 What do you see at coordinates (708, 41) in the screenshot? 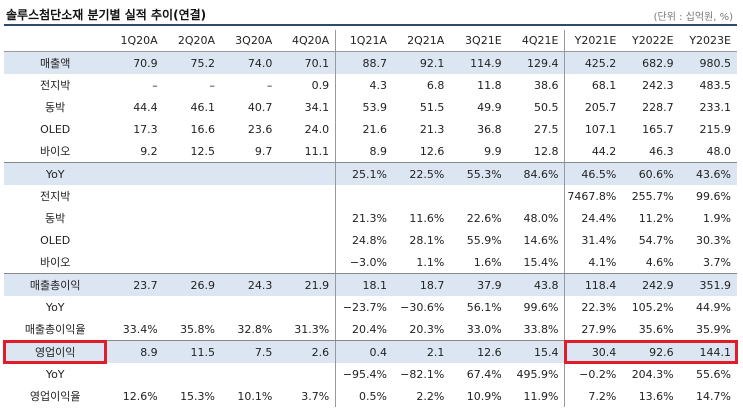
I see `header-cell: Y2023E` at bounding box center [708, 41].